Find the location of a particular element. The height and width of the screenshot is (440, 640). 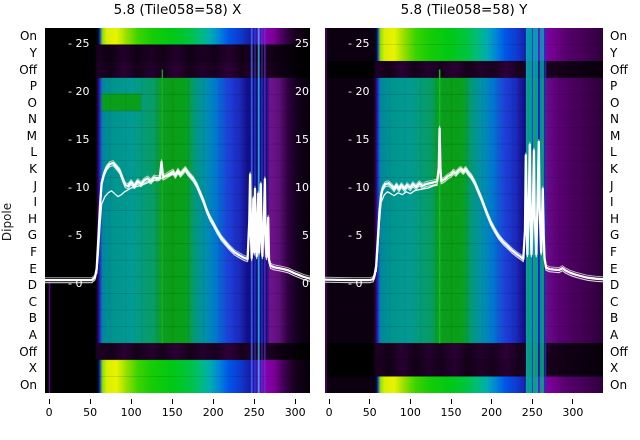

row-label-left-n-5: N is located at coordinates (32, 119).